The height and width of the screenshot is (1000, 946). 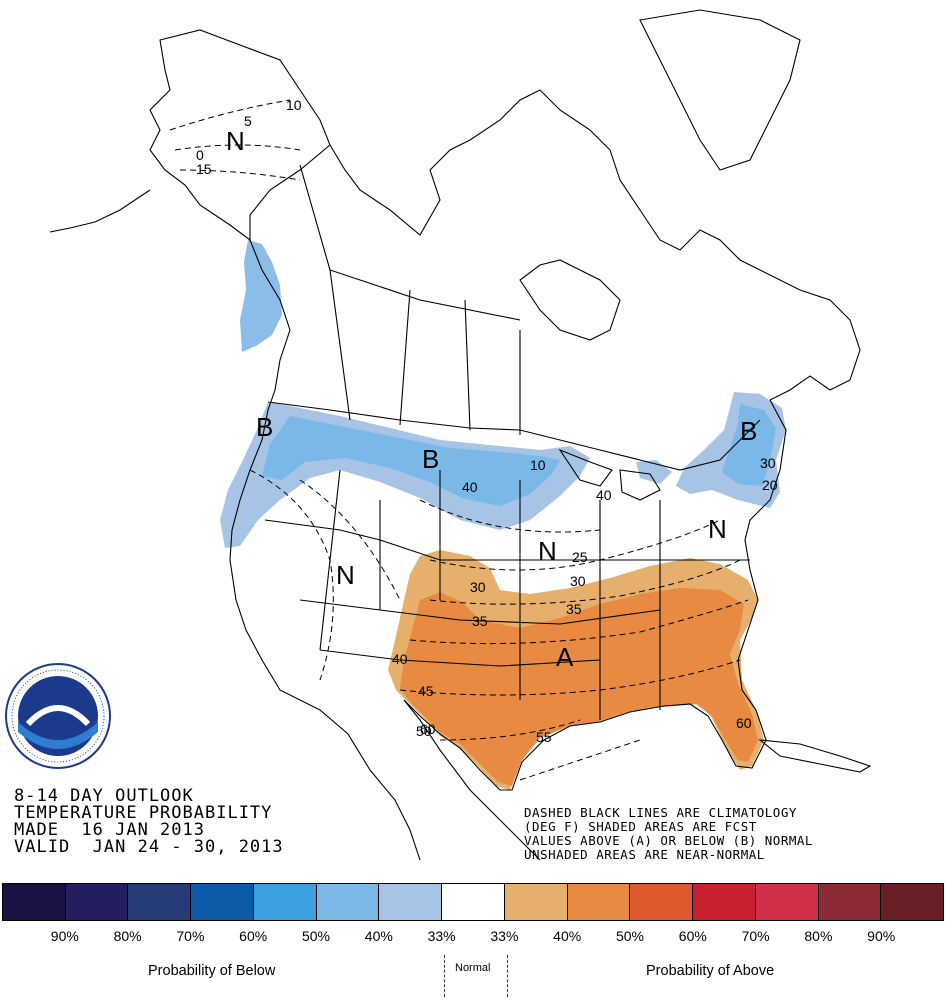 What do you see at coordinates (235, 141) in the screenshot?
I see `map-label-n-alaska: N` at bounding box center [235, 141].